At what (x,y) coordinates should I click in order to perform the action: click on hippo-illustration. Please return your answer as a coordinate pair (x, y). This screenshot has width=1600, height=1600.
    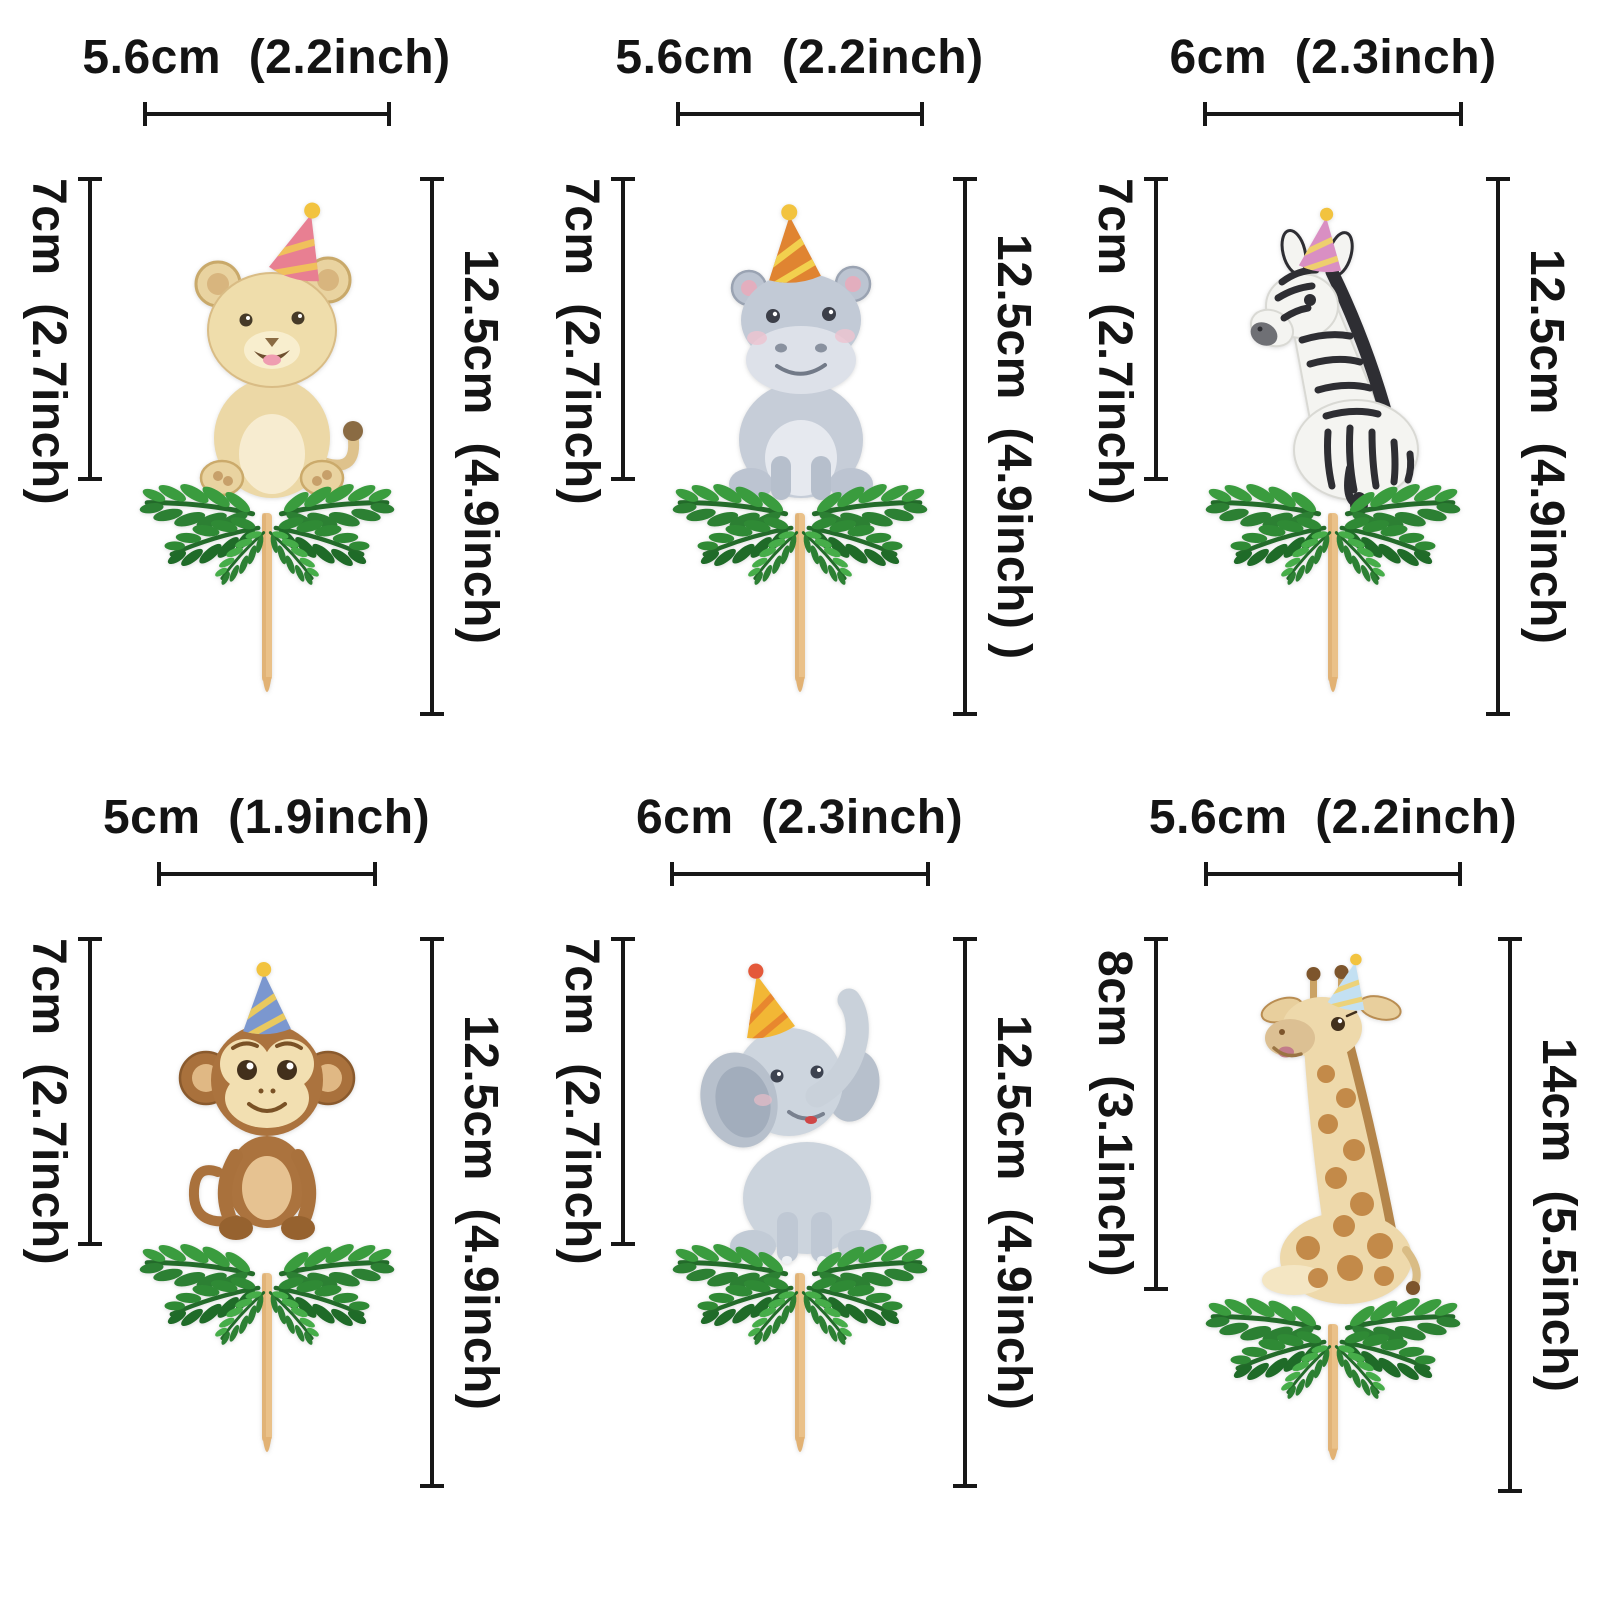
    Looking at the image, I should click on (800, 382).